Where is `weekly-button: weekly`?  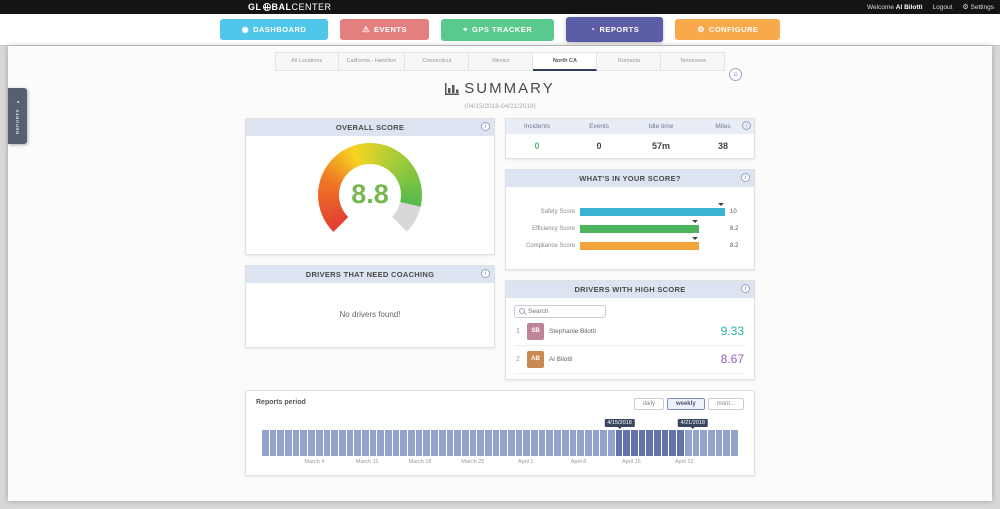
weekly-button: weekly is located at coordinates (685, 403).